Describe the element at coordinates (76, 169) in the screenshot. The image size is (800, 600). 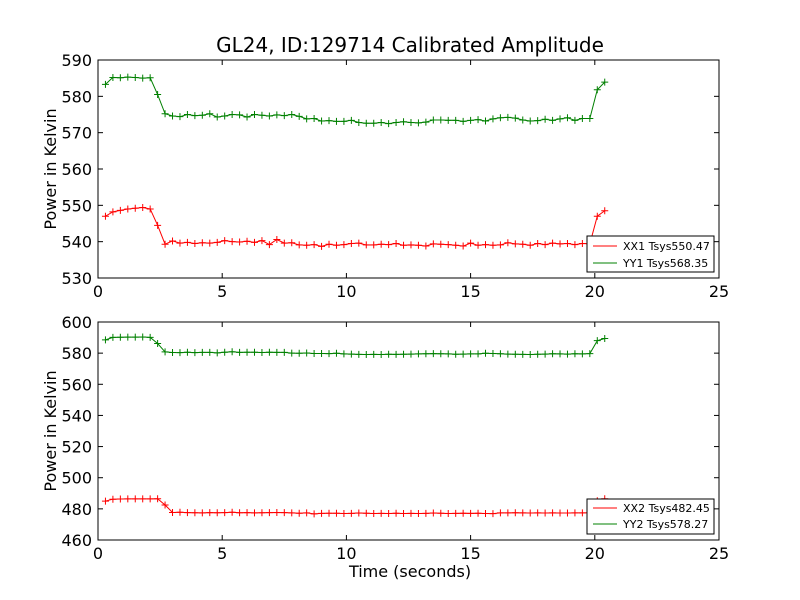
I see `y-tick-label-top-3: 560` at that location.